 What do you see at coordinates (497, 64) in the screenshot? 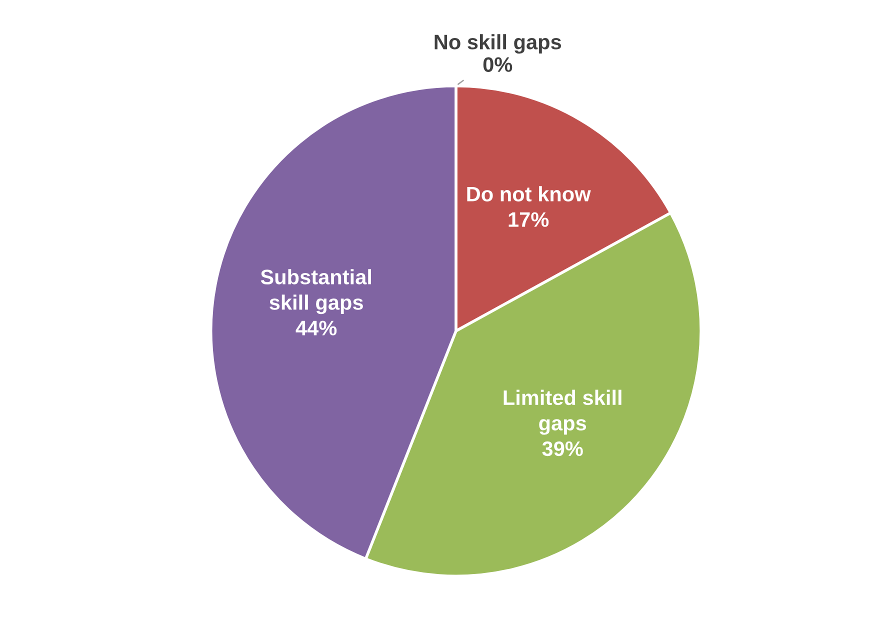
I see `text: 0%` at bounding box center [497, 64].